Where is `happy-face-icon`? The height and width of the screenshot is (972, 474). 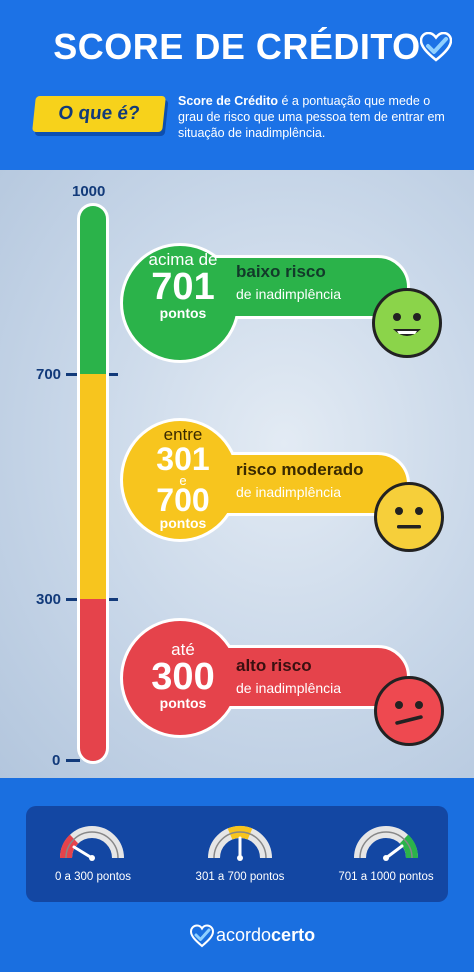 happy-face-icon is located at coordinates (407, 323).